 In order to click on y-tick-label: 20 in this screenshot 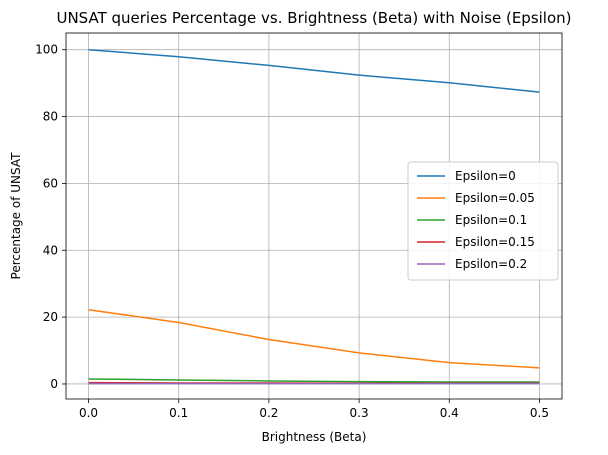, I will do `click(50, 317)`.